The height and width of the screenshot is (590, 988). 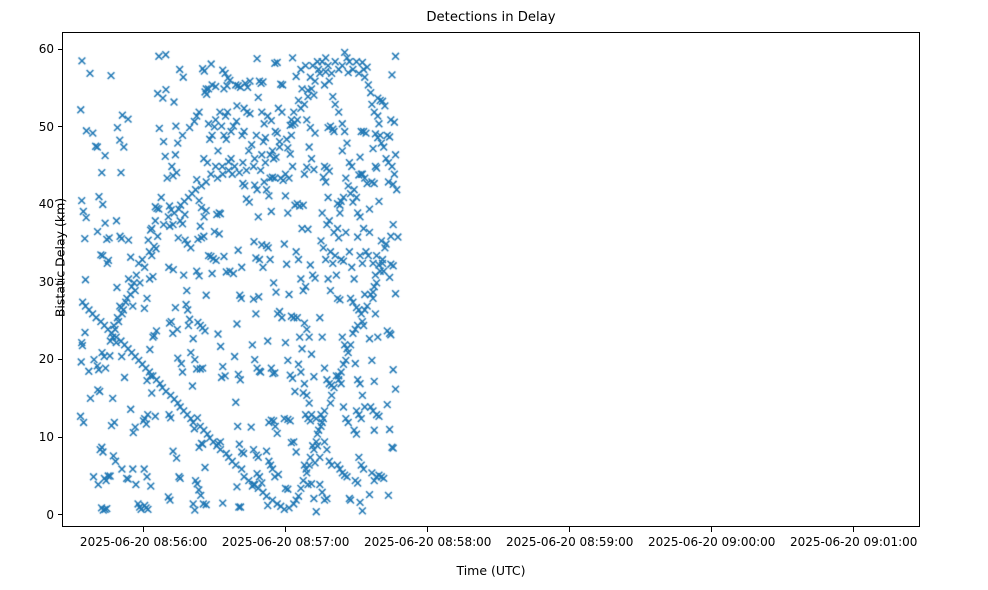 What do you see at coordinates (50, 514) in the screenshot?
I see `y-tick-label: 0` at bounding box center [50, 514].